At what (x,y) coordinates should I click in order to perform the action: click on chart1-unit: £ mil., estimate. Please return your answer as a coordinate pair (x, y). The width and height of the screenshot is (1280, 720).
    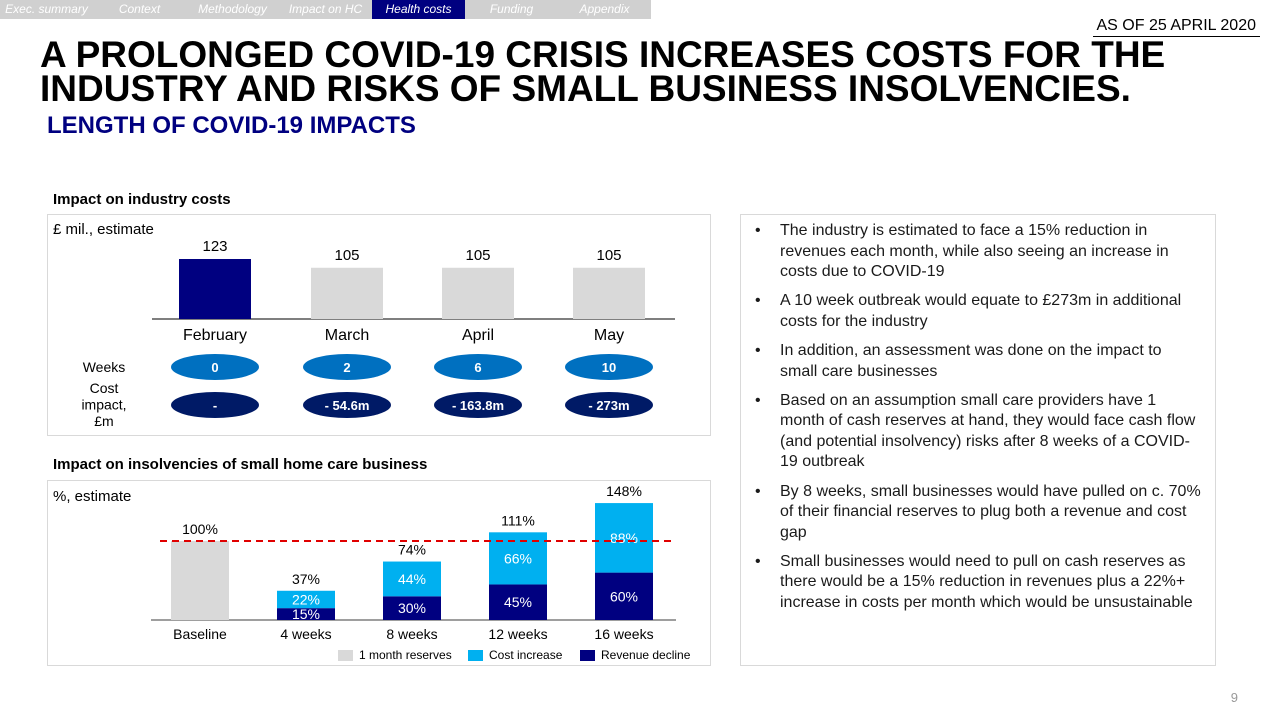
    Looking at the image, I should click on (103, 229).